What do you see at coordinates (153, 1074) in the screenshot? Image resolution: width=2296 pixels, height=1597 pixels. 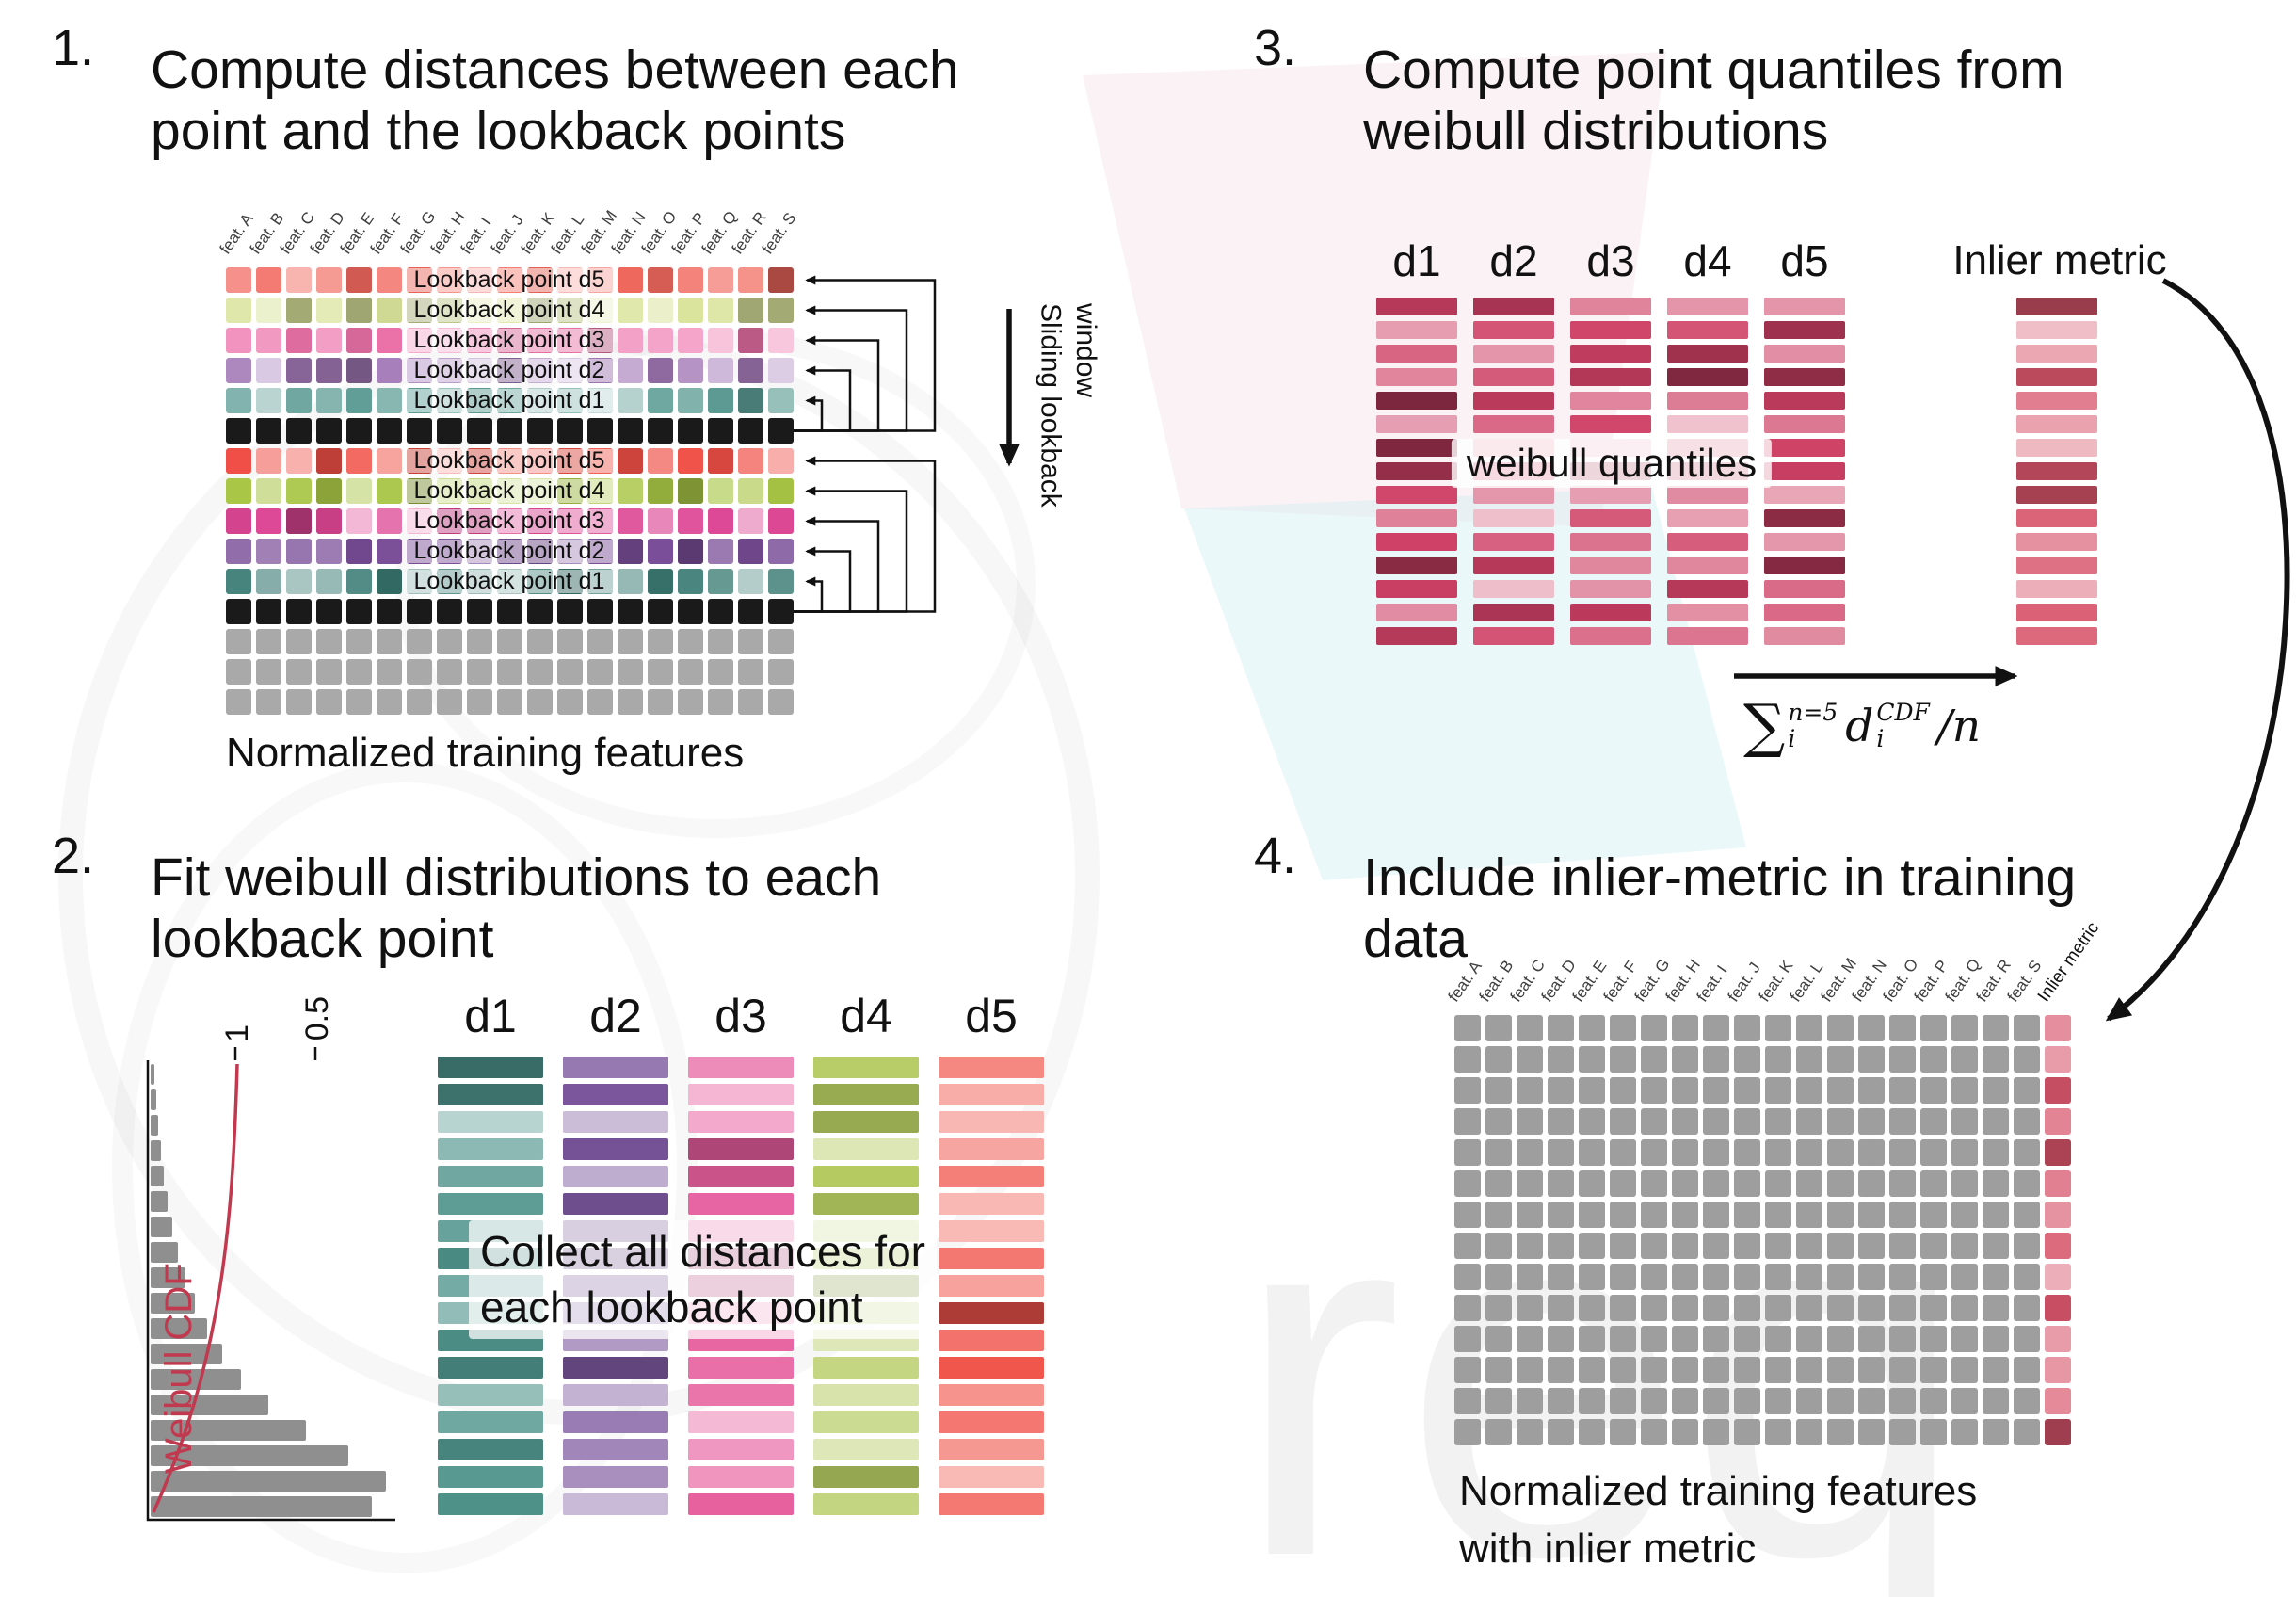 I see `histogram-bar` at bounding box center [153, 1074].